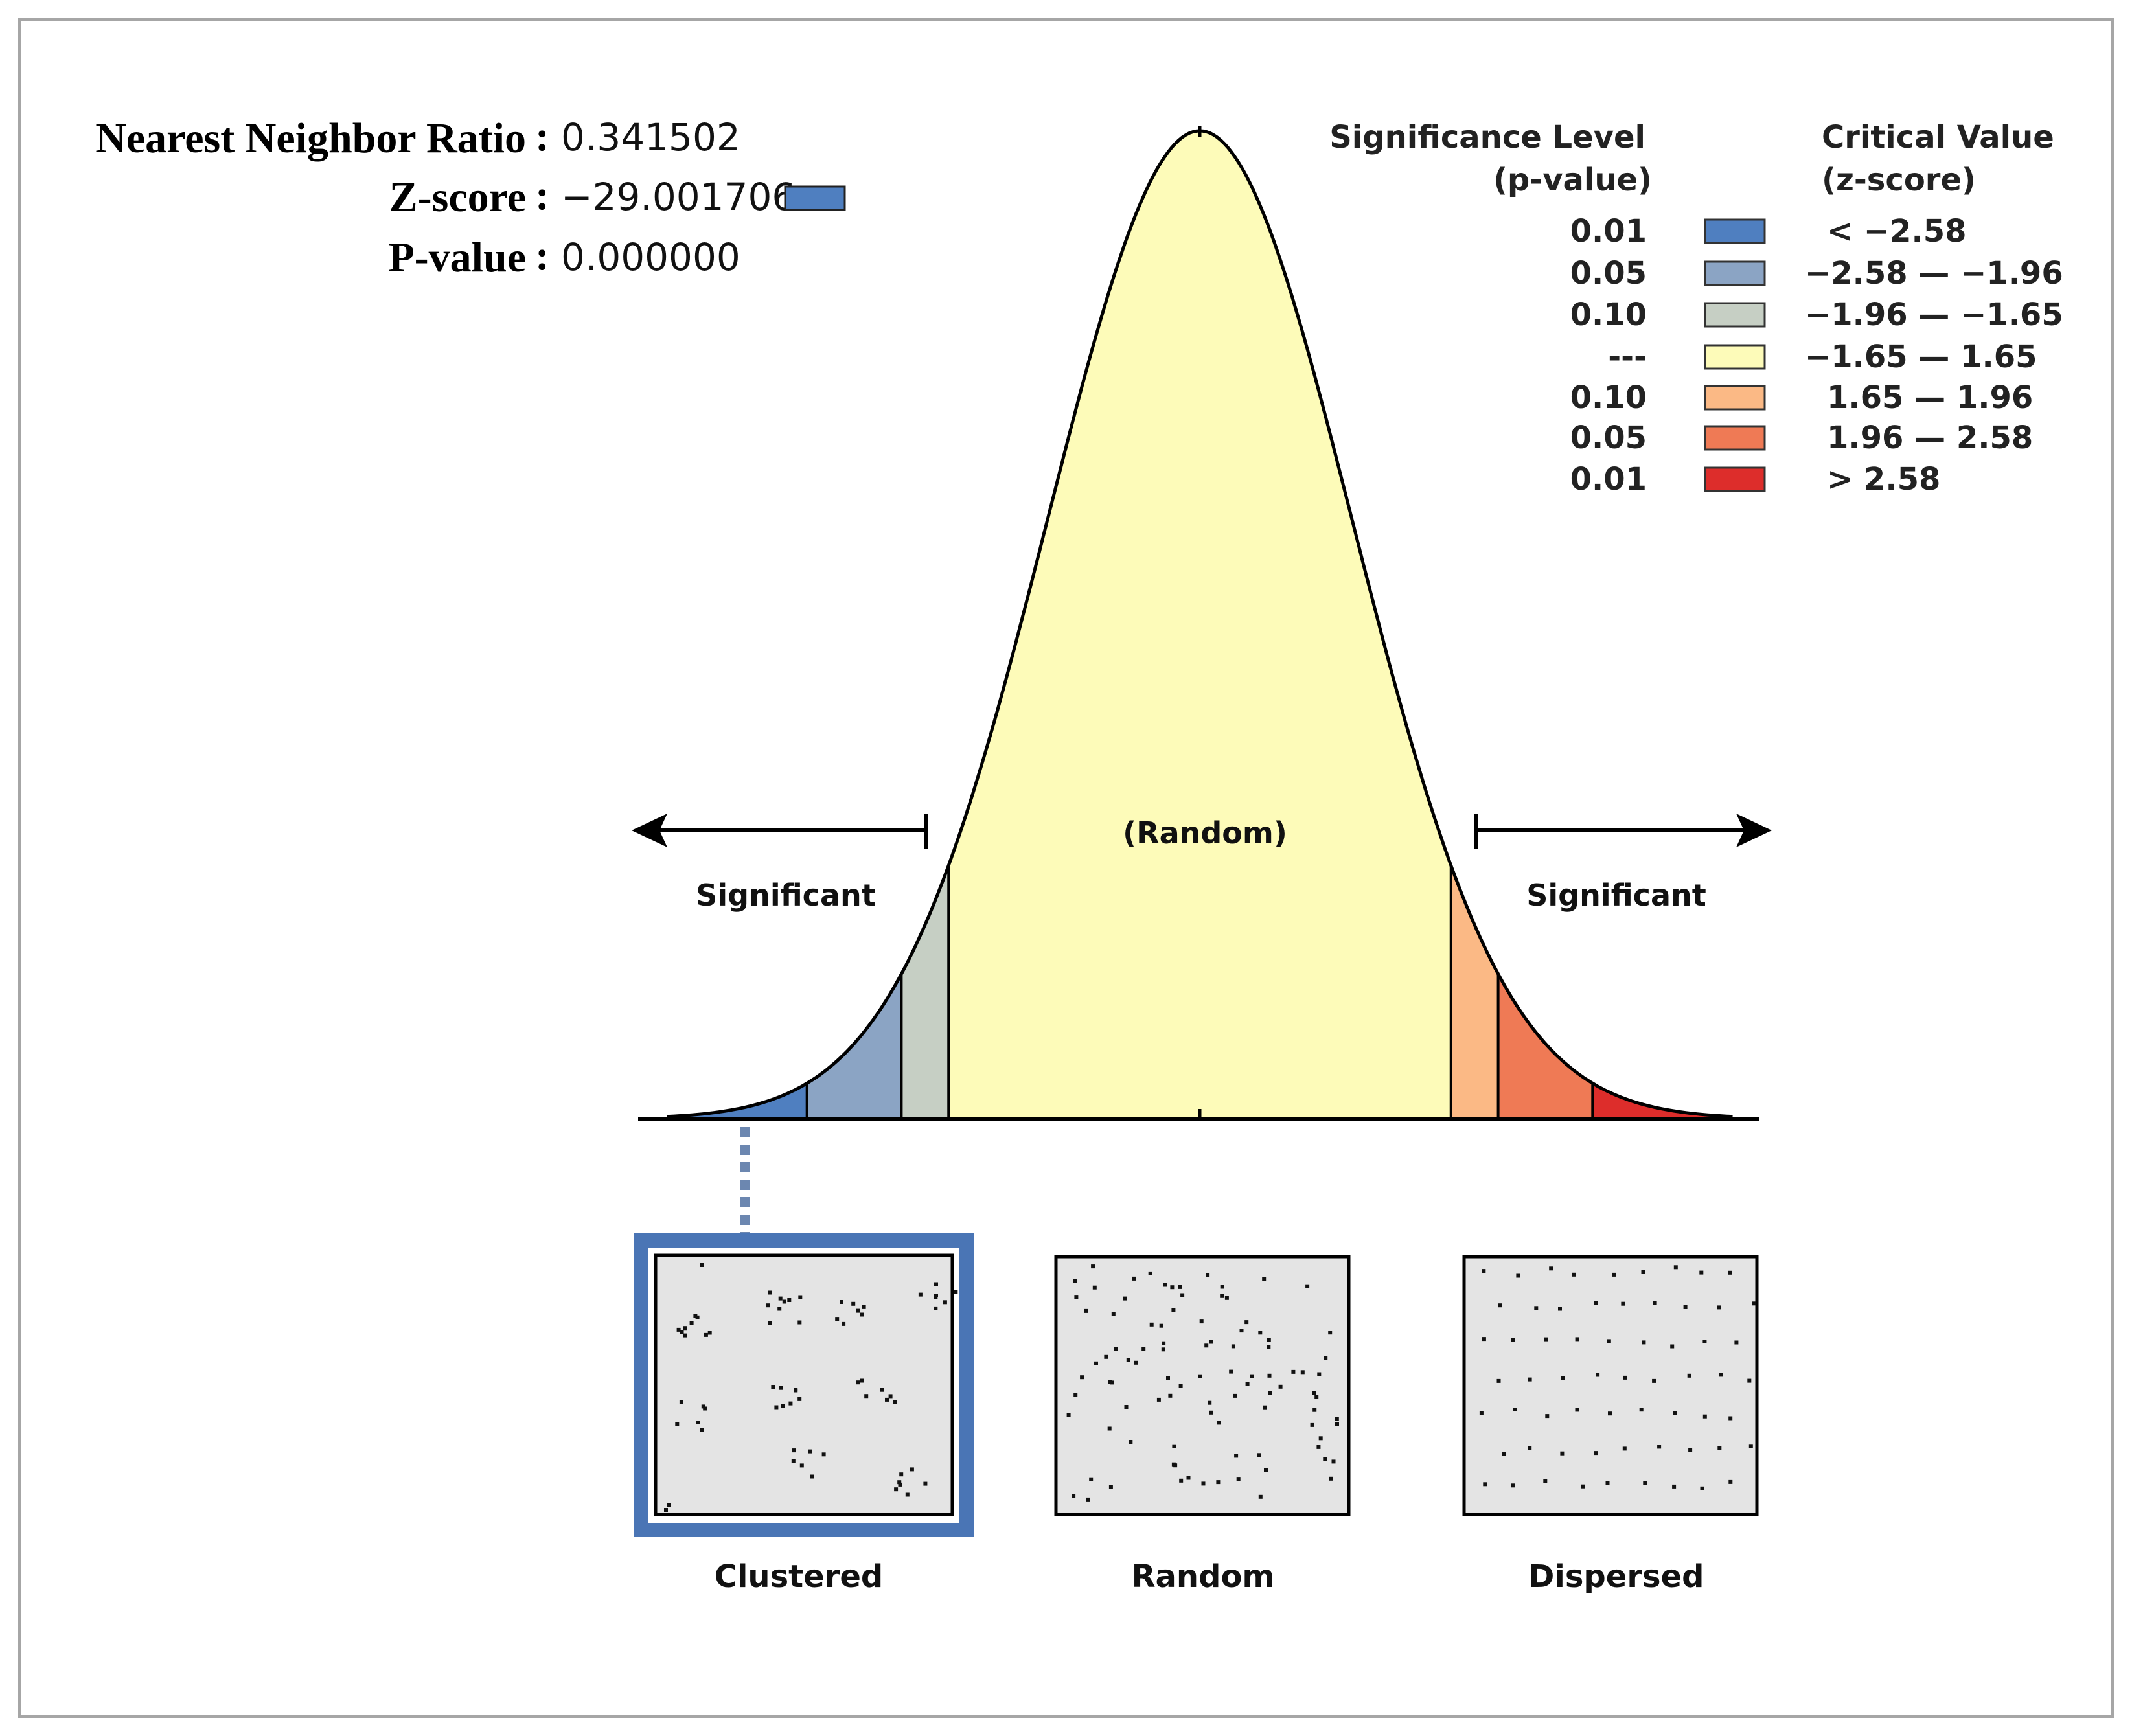 The image size is (2132, 1736). I want to click on legend-z-title: Critical Value, so click(1938, 137).